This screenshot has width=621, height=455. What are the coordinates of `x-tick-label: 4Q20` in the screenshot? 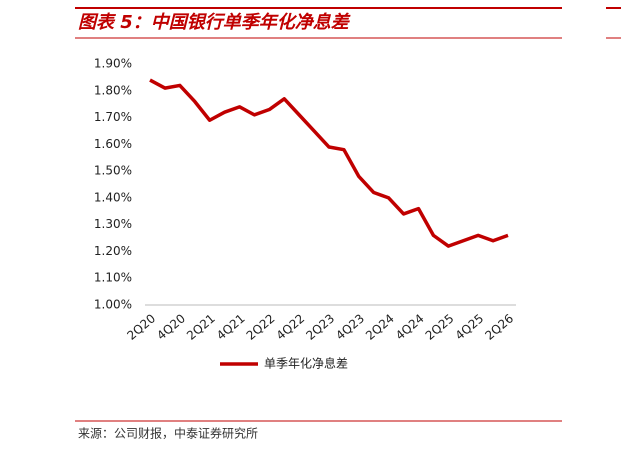 It's located at (171, 327).